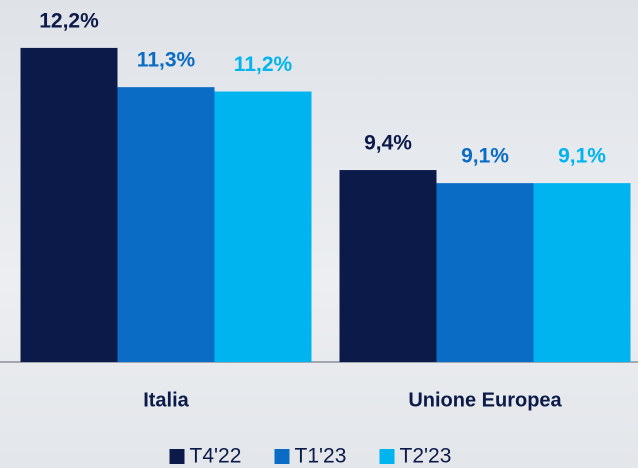 This screenshot has height=468, width=638. What do you see at coordinates (216, 456) in the screenshot?
I see `legend-label: T4'22` at bounding box center [216, 456].